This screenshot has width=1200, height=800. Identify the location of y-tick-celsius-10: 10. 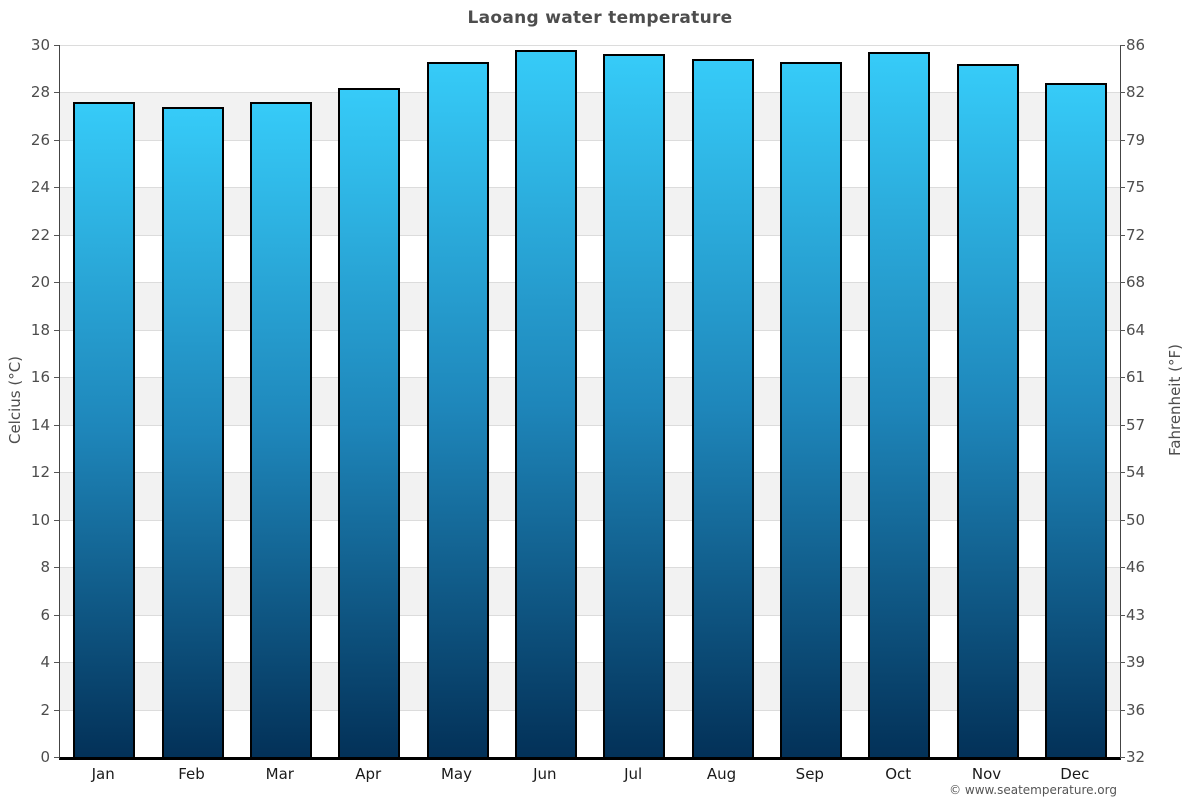
(40, 519).